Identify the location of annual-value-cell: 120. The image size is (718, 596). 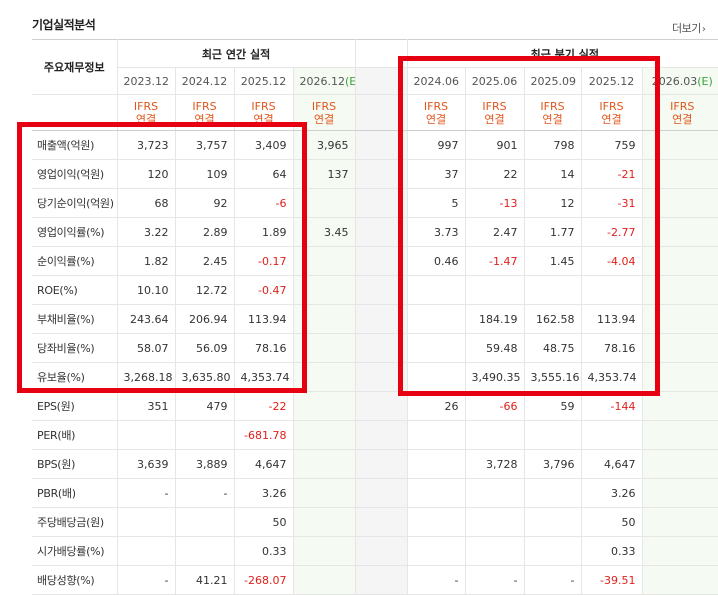
(146, 174).